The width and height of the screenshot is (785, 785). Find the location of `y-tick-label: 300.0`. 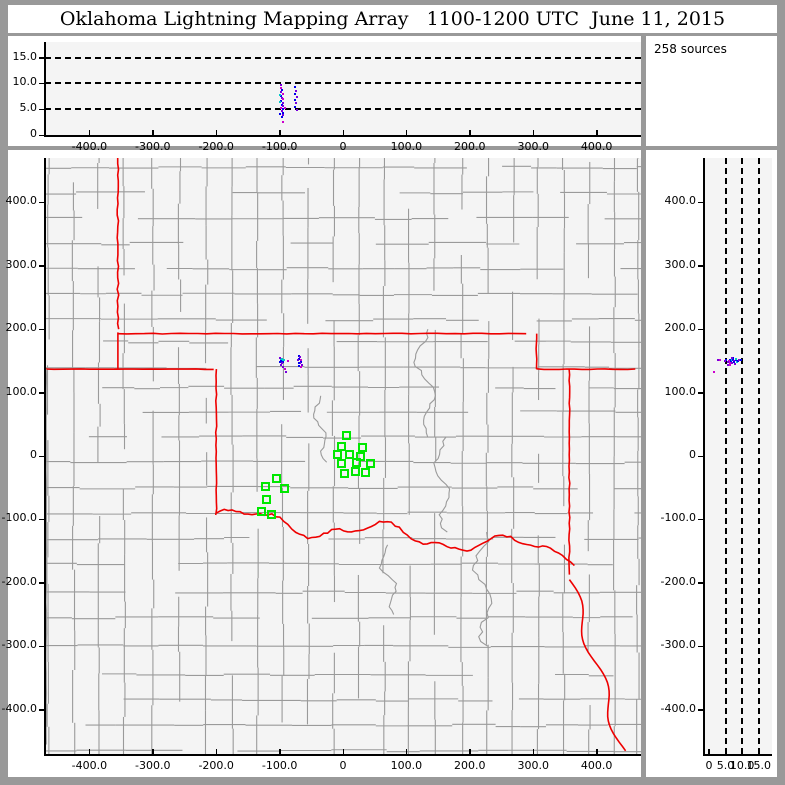

y-tick-label: 300.0 is located at coordinates (680, 264).